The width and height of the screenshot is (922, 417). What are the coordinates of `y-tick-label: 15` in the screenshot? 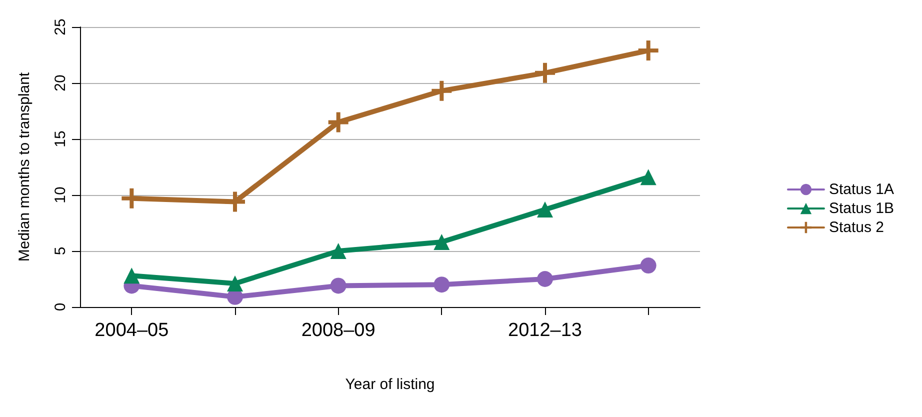 It's located at (60, 139).